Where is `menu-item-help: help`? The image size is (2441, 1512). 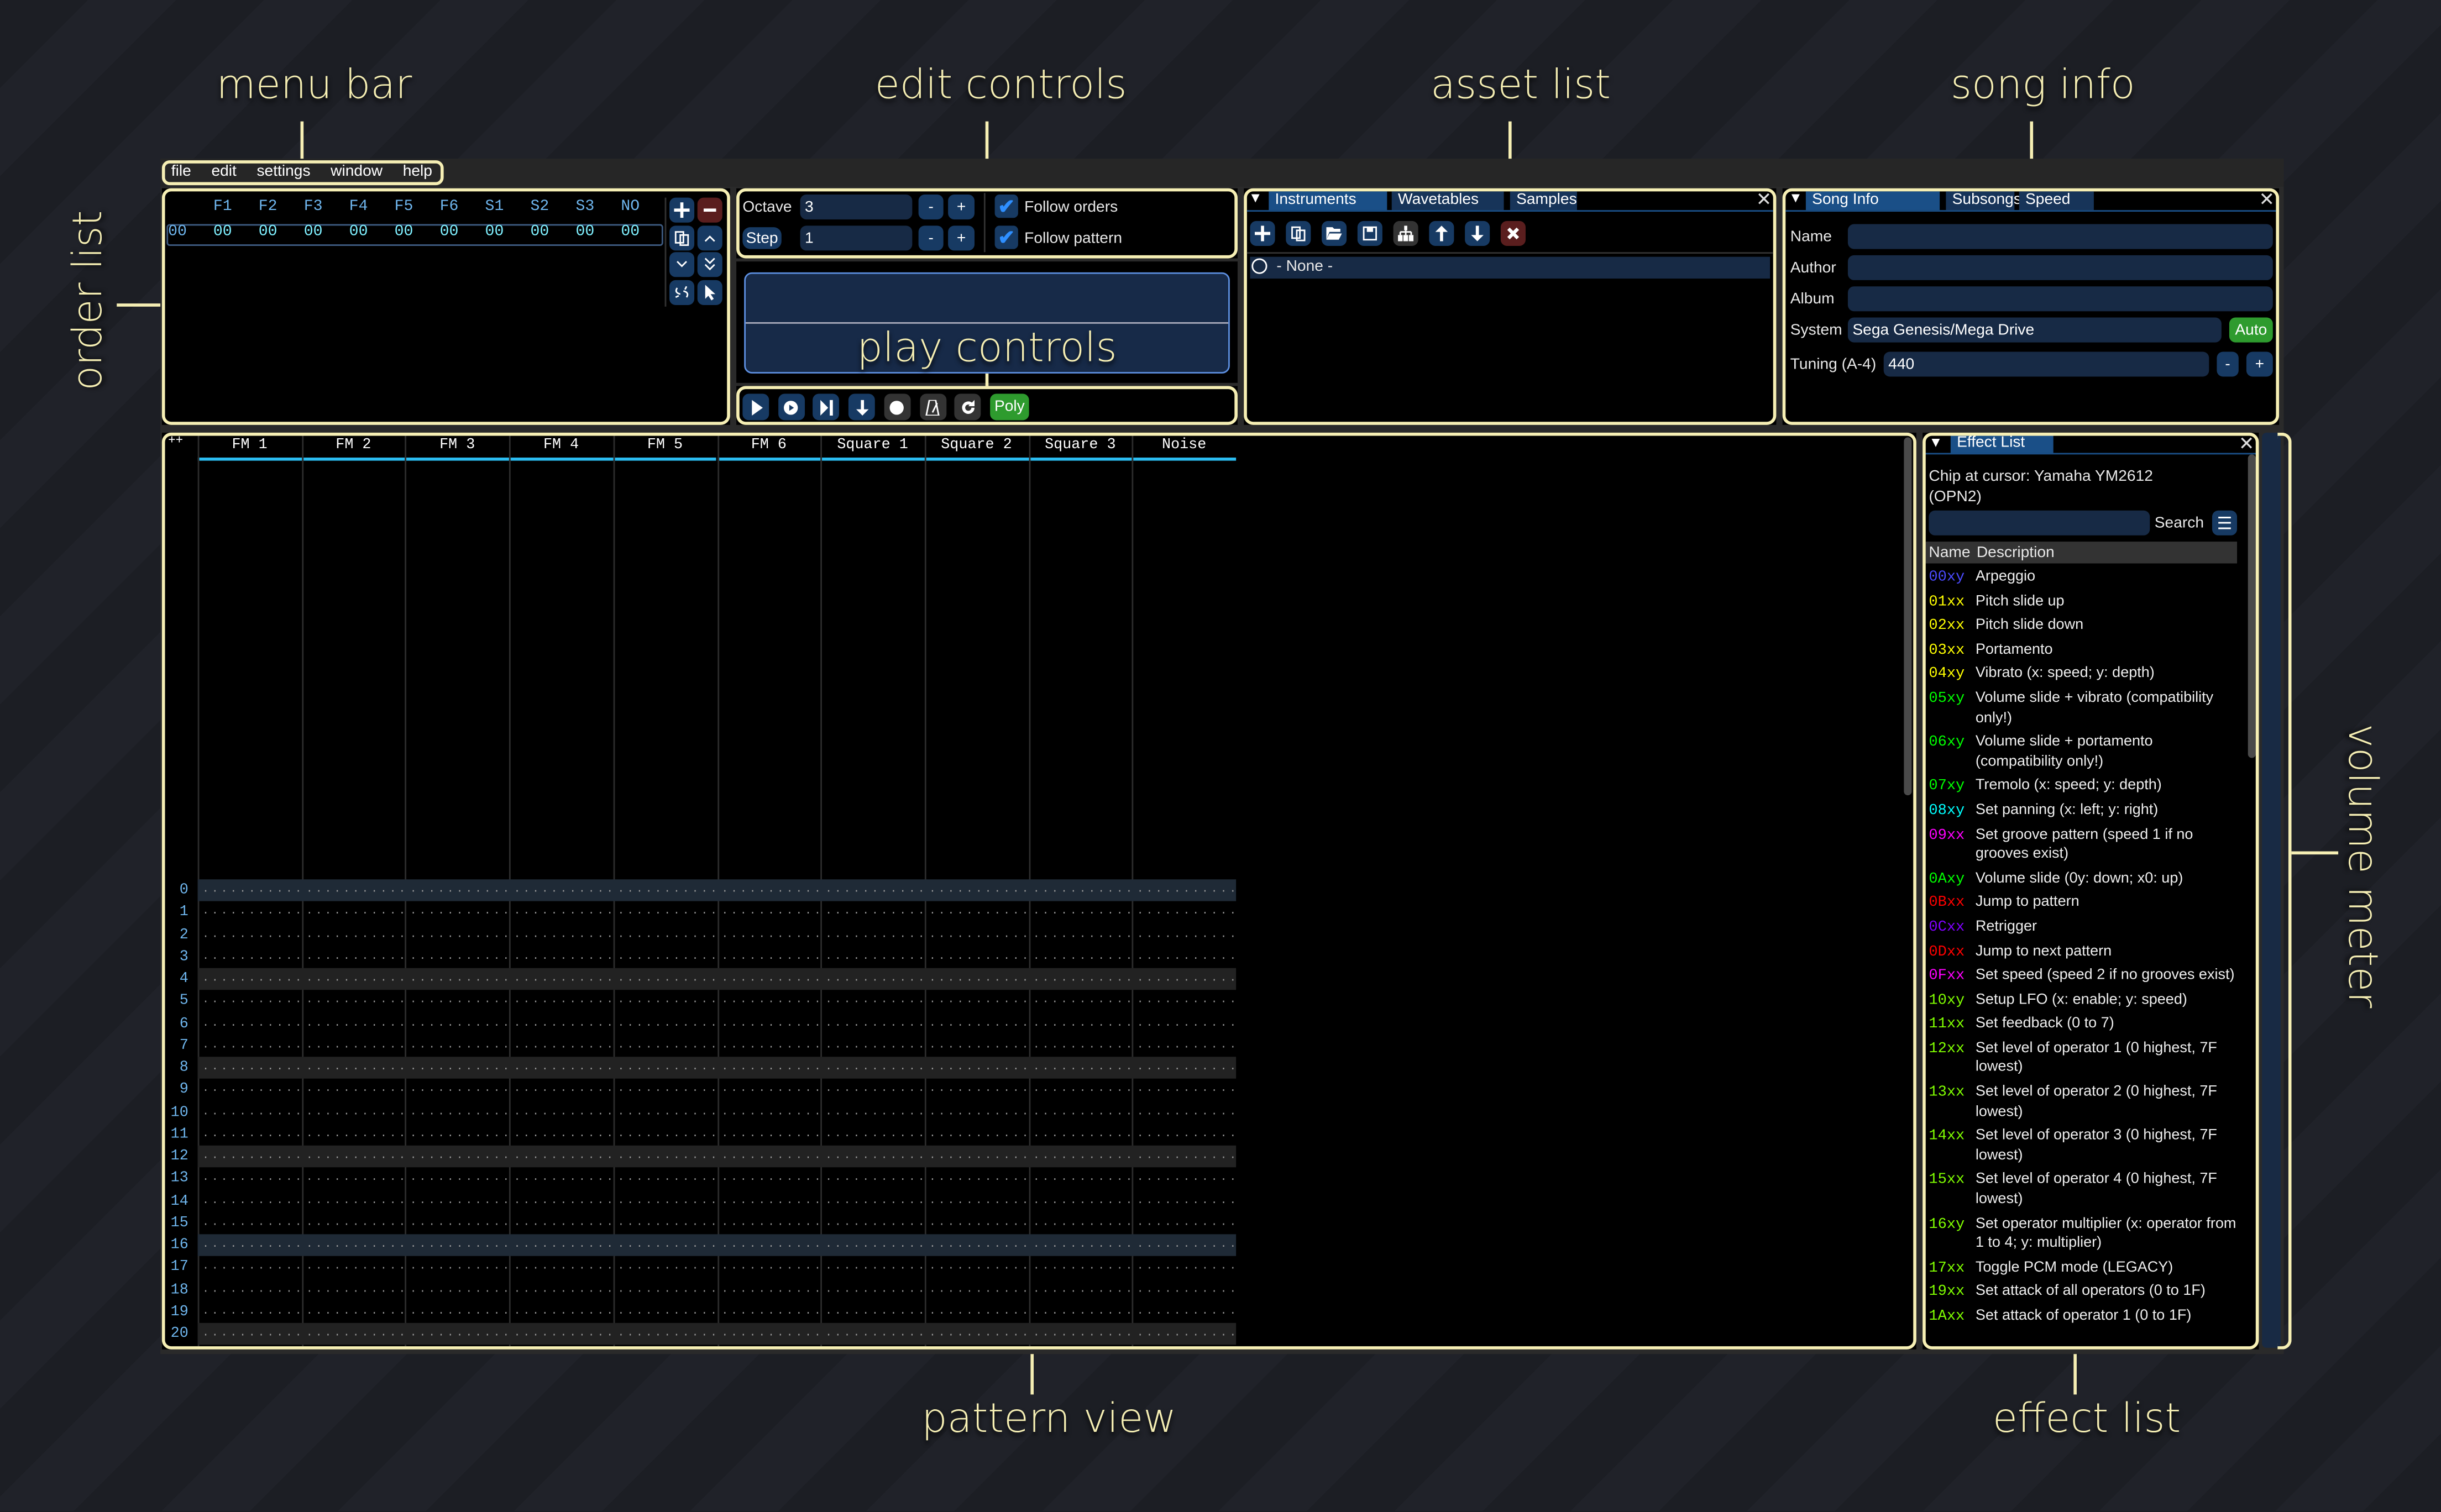 menu-item-help: help is located at coordinates (417, 172).